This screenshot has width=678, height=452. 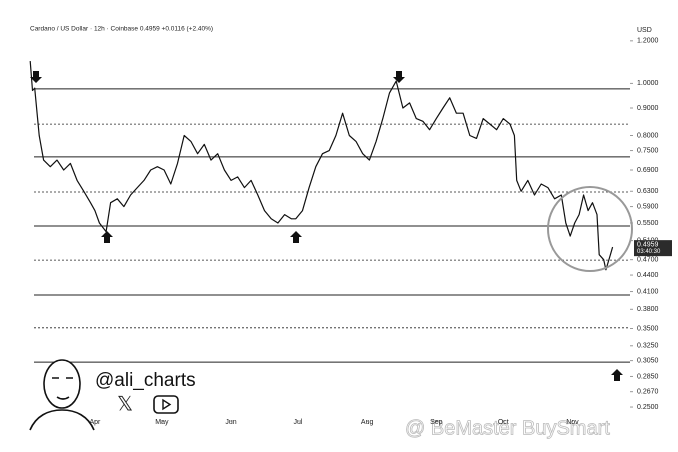 I want to click on y-tick-label: 0.3050, so click(x=648, y=360).